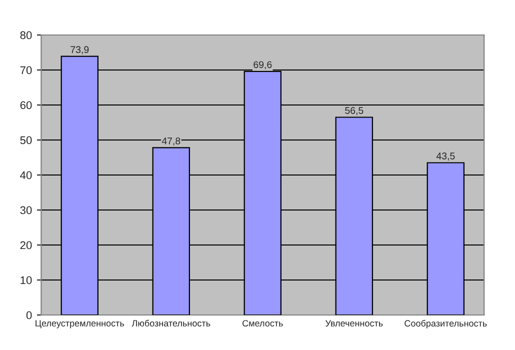 Image resolution: width=515 pixels, height=350 pixels. I want to click on data-label: 56,5, so click(354, 111).